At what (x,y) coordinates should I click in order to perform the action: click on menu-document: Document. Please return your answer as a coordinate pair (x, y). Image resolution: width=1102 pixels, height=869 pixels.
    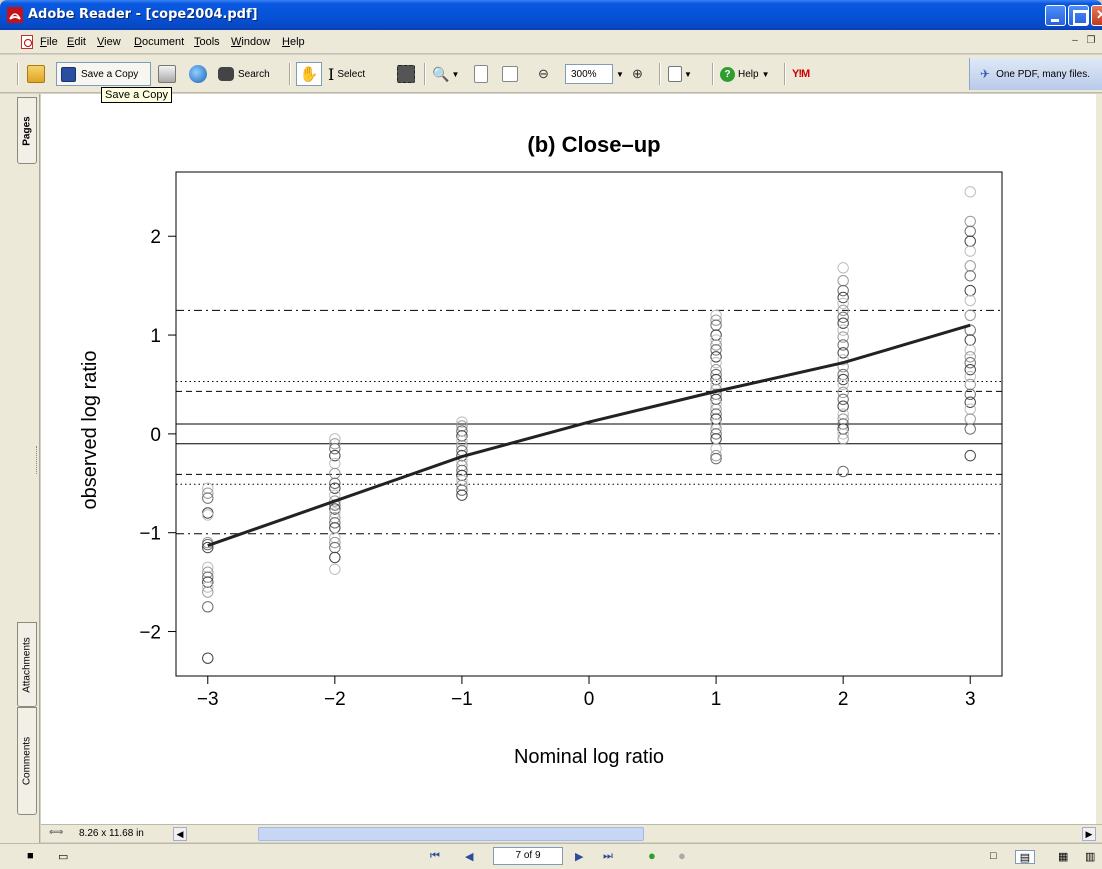
    Looking at the image, I should click on (159, 42).